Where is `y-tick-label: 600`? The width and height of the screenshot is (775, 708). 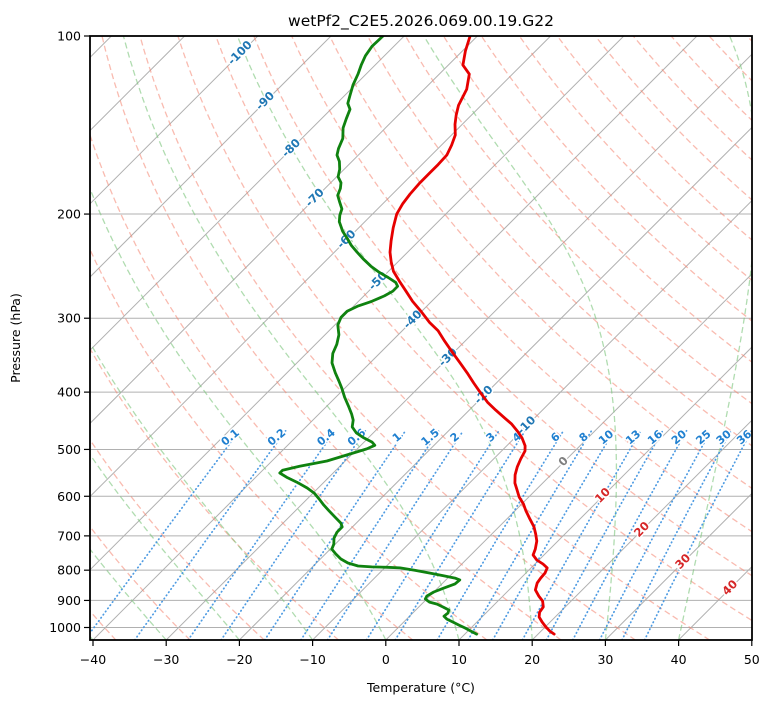 y-tick-label: 600 is located at coordinates (69, 496).